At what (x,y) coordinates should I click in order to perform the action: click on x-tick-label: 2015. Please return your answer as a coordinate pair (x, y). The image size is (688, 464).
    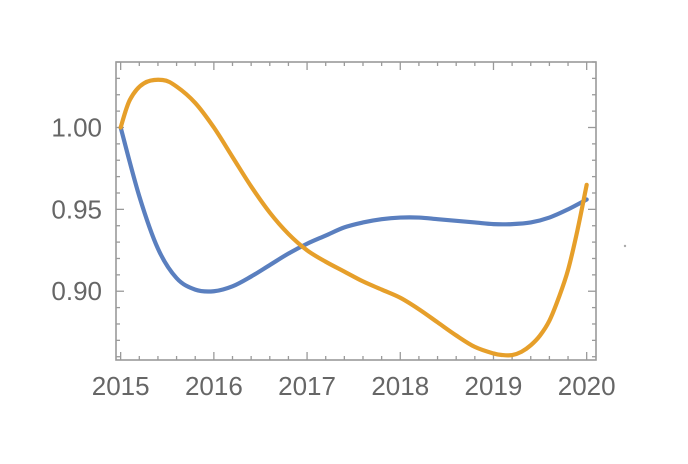
    Looking at the image, I should click on (121, 386).